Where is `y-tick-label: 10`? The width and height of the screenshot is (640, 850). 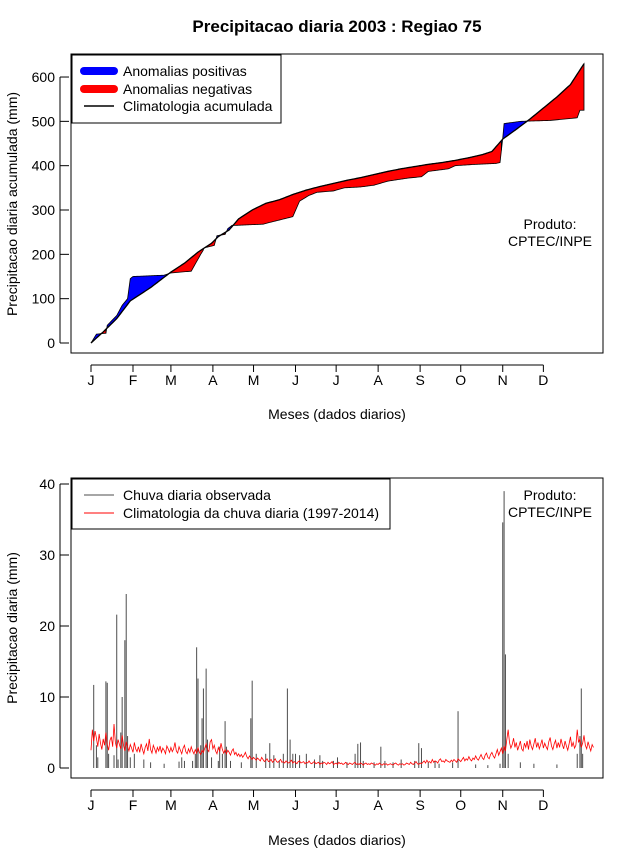 y-tick-label: 10 is located at coordinates (47, 697).